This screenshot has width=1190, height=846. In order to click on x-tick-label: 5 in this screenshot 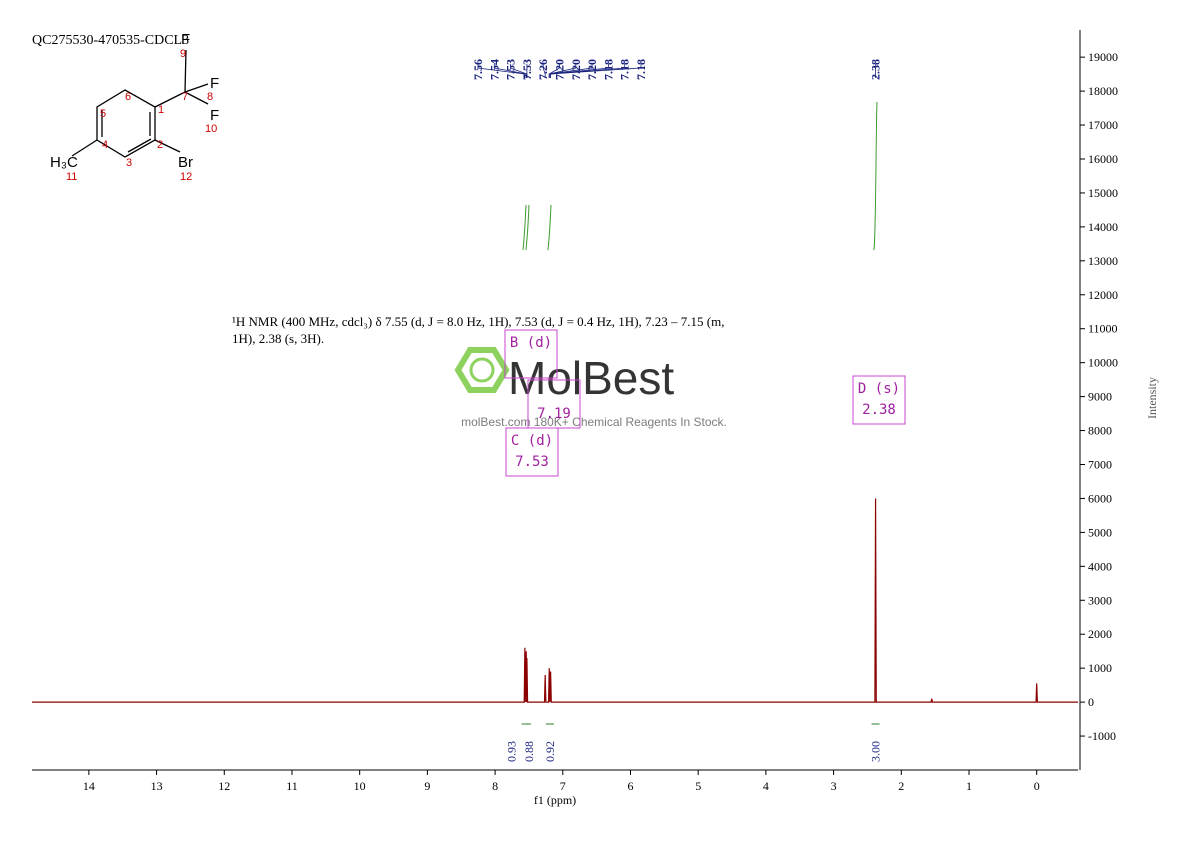, I will do `click(698, 786)`.